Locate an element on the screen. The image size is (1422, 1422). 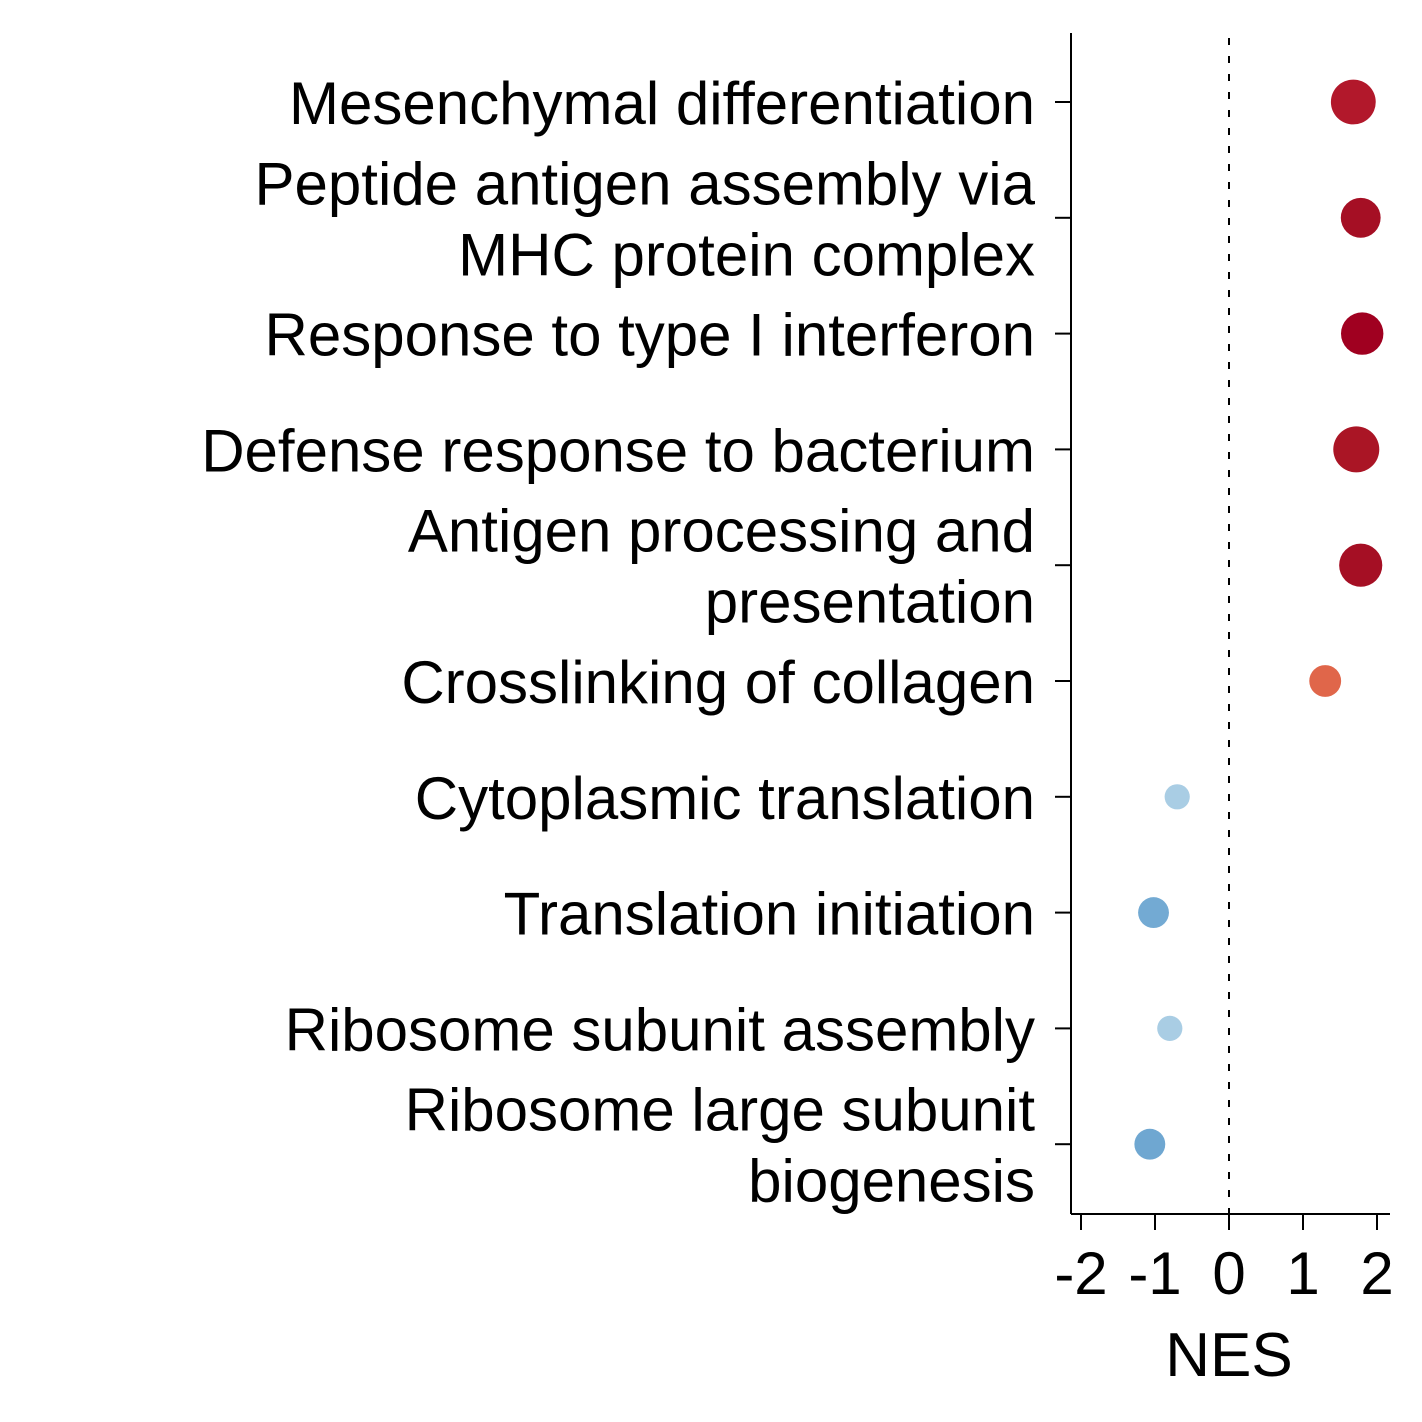
category-label-line: Crosslinking of collagen is located at coordinates (718, 682).